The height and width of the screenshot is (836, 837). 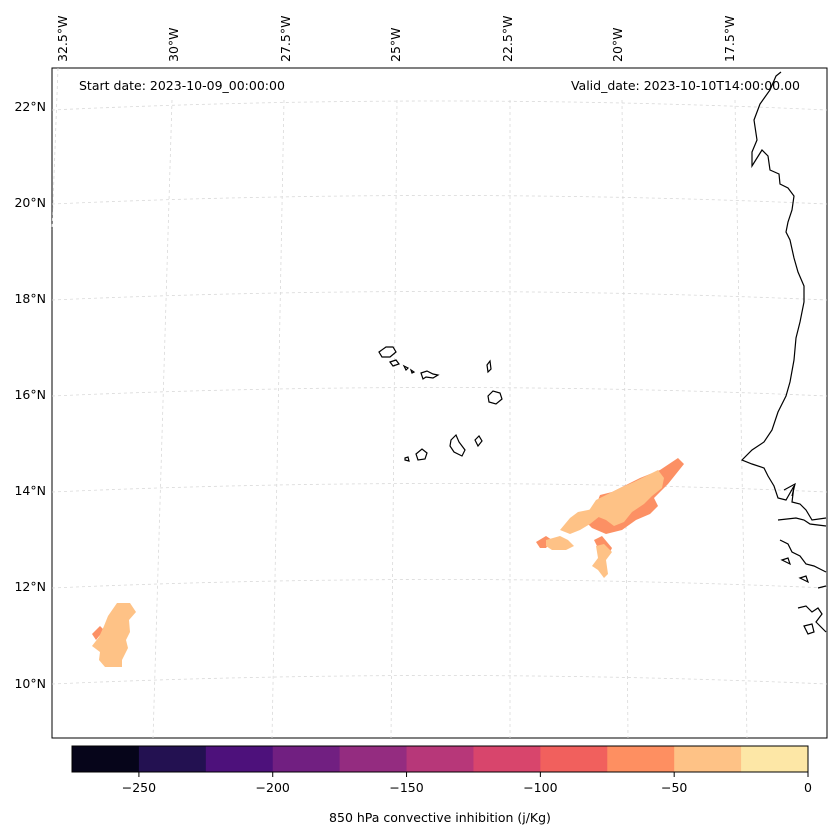 I want to click on meridian-30w, so click(x=162, y=419).